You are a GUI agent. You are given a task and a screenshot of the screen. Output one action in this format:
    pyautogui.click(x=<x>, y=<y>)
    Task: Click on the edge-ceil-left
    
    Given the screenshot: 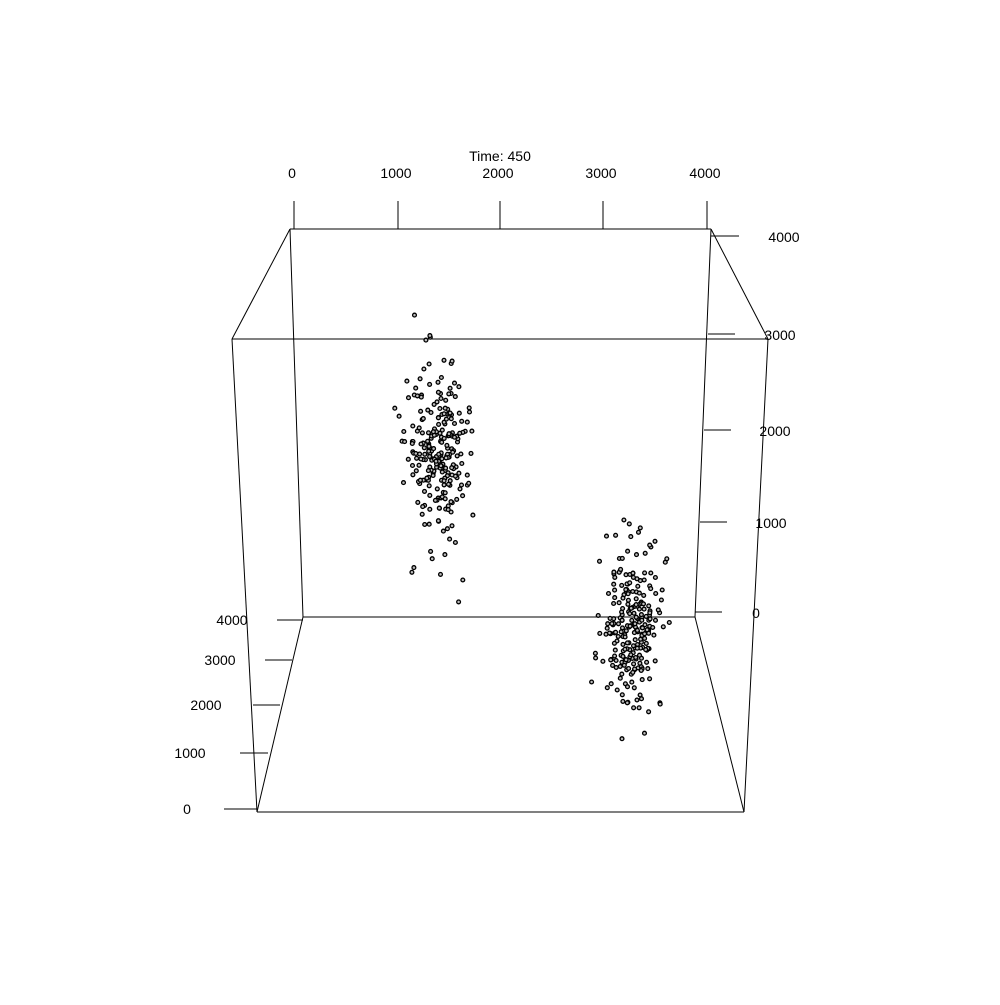 What is the action you would take?
    pyautogui.click(x=261, y=284)
    